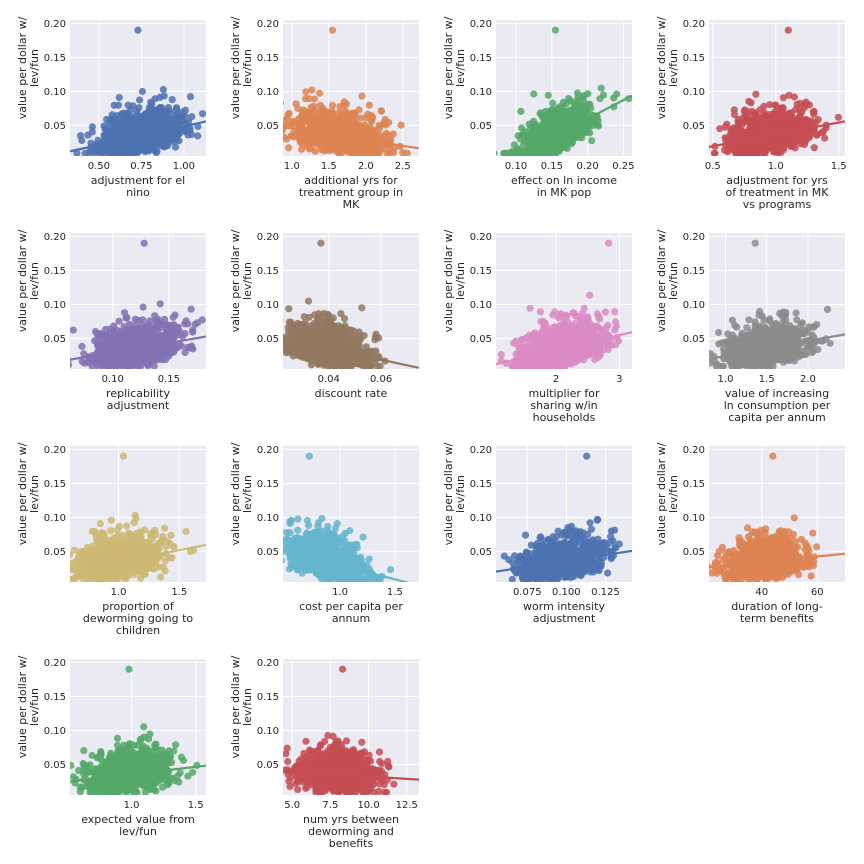 This screenshot has width=864, height=864. Describe the element at coordinates (138, 399) in the screenshot. I see `x-axis-label: replicability adjustment` at that location.